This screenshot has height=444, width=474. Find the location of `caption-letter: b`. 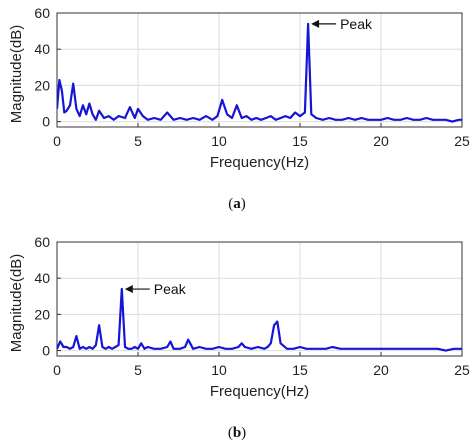

caption-letter: b is located at coordinates (237, 433).